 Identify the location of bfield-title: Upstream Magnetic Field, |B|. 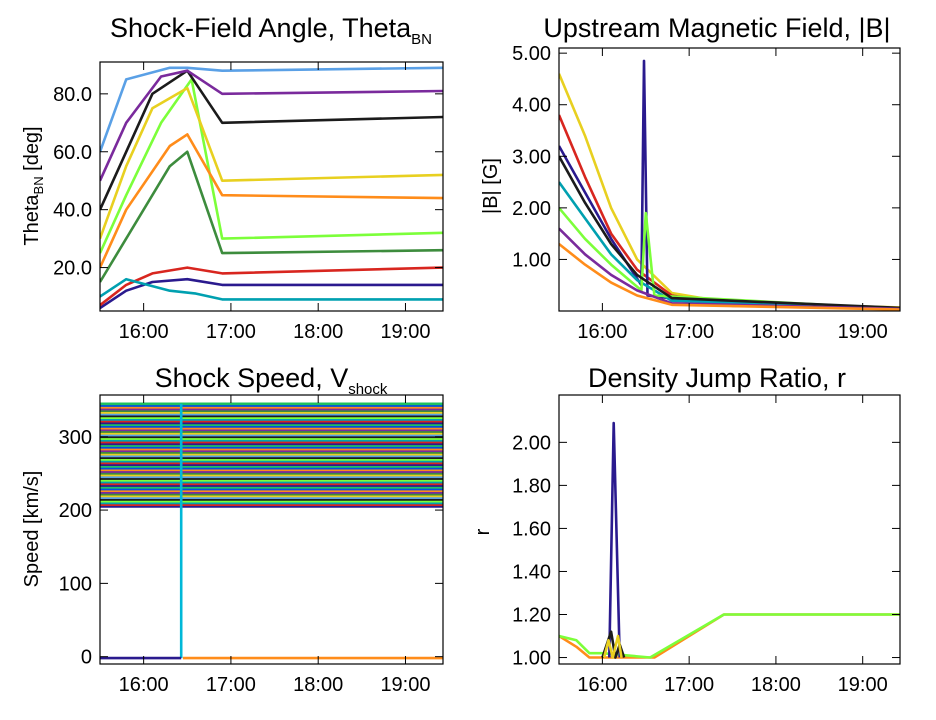
(716, 28).